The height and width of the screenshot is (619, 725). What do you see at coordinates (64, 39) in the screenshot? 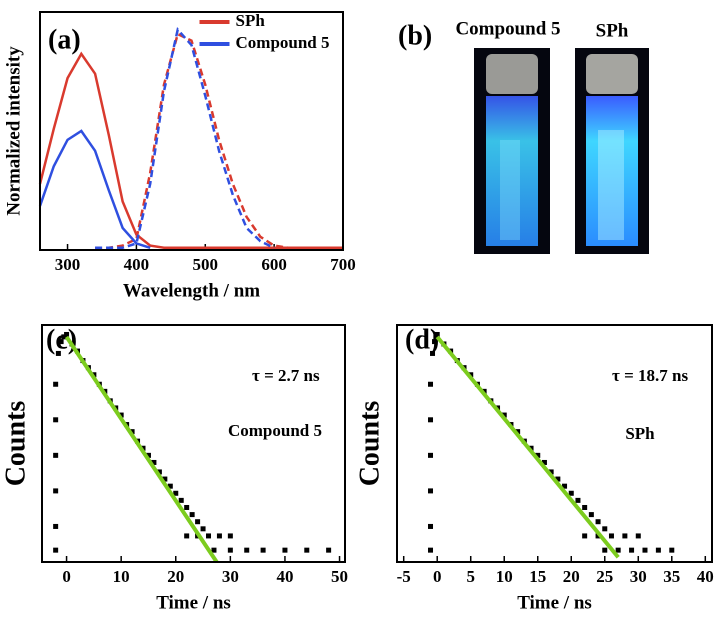
I see `panel-label: (a)` at bounding box center [64, 39].